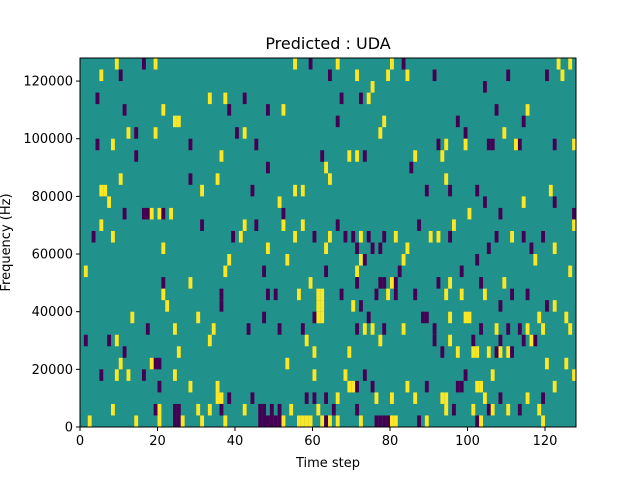  Describe the element at coordinates (327, 43) in the screenshot. I see `chart-title: Predicted : UDA` at that location.